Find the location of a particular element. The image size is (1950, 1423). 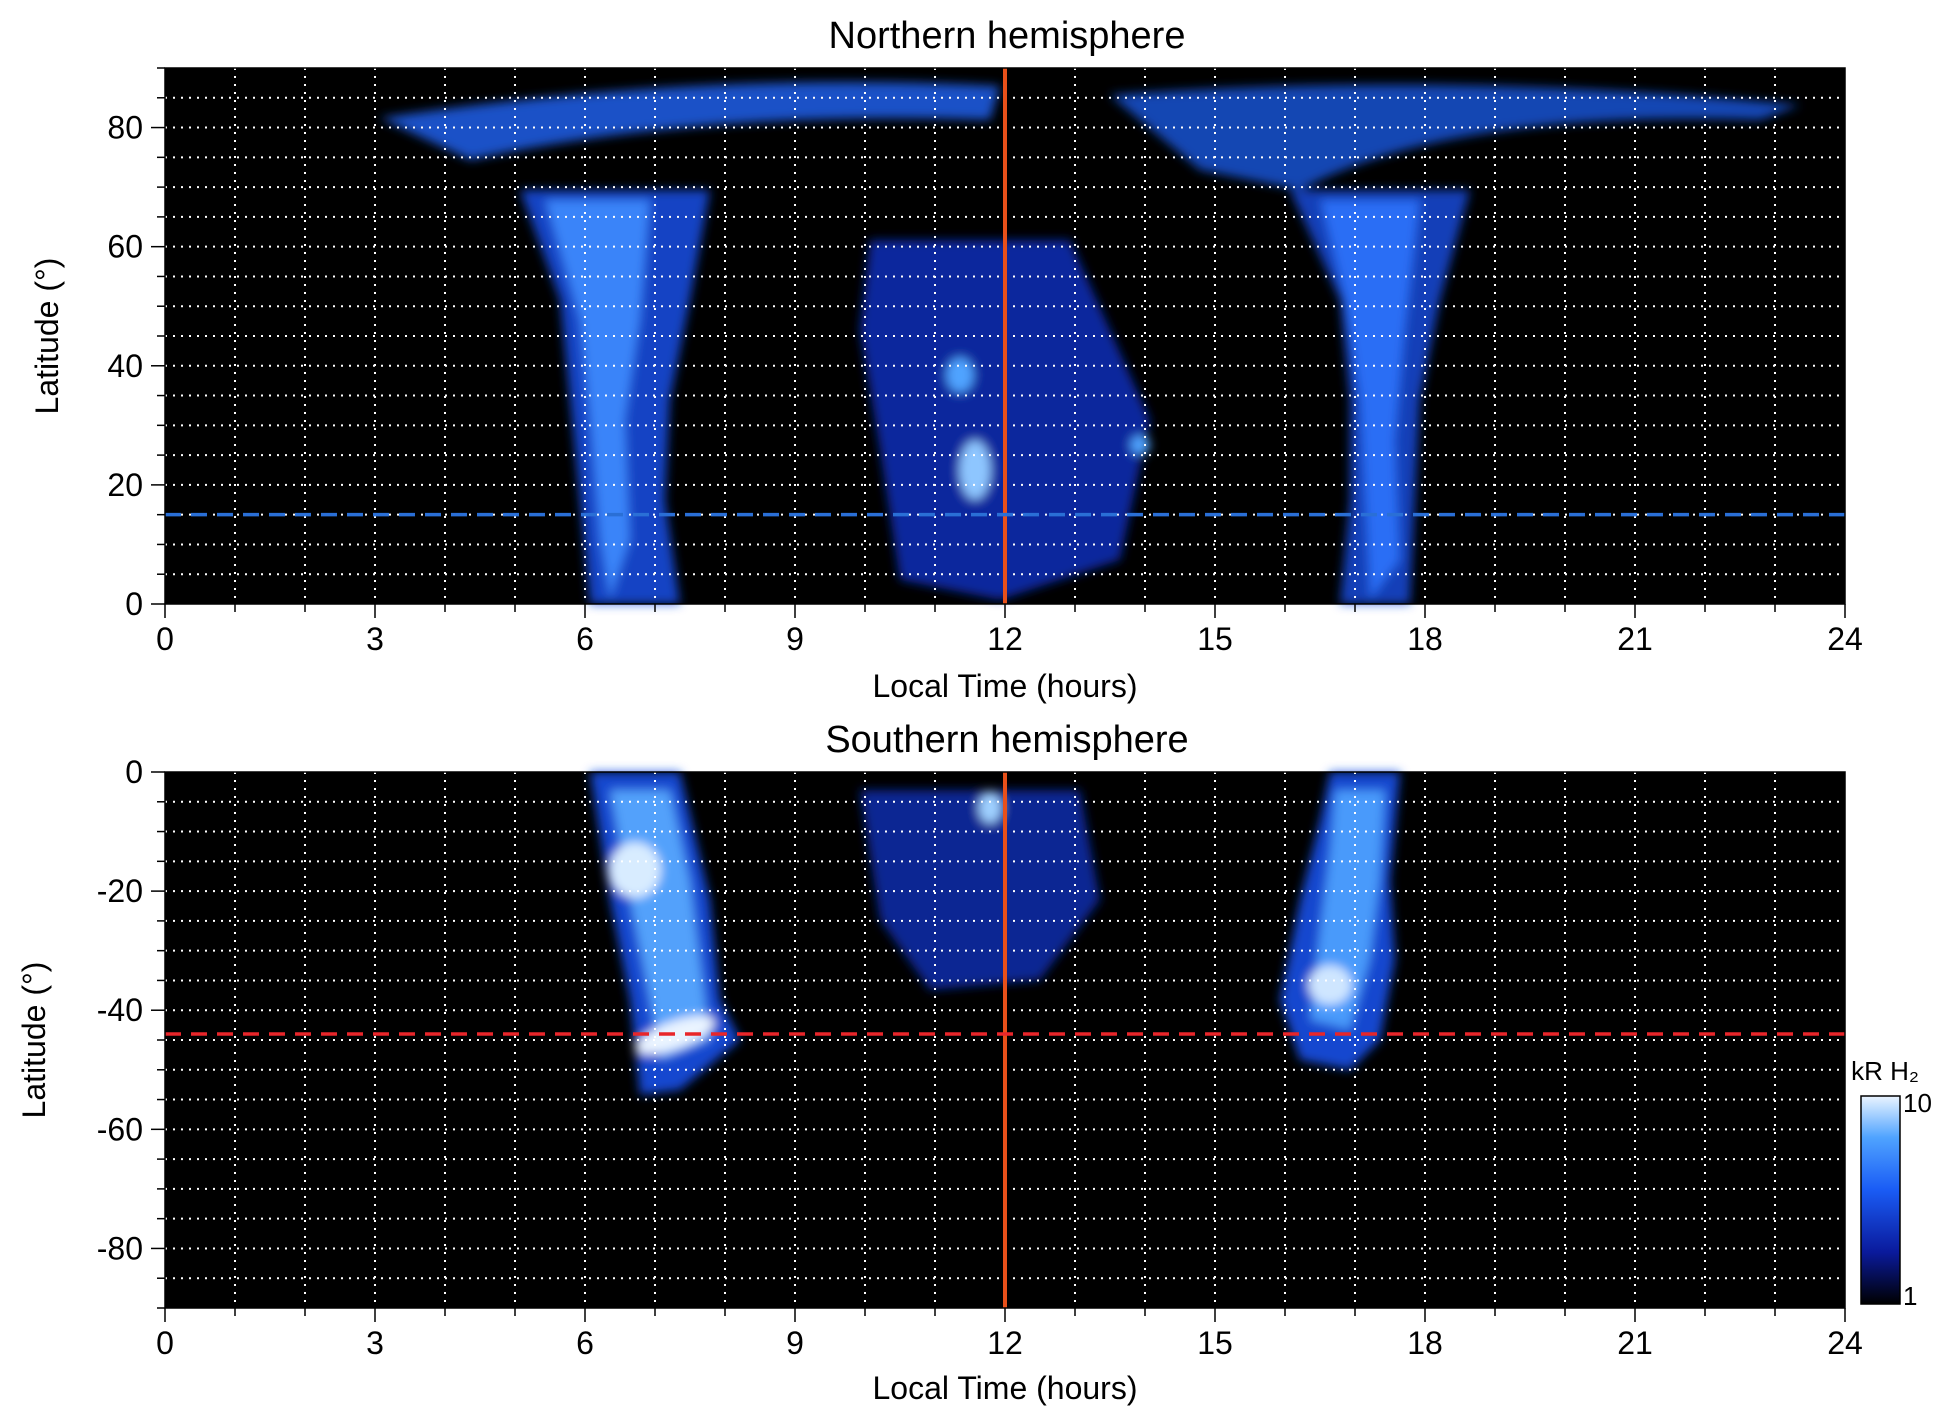

north-y-tick-label: 60 is located at coordinates (125, 247).